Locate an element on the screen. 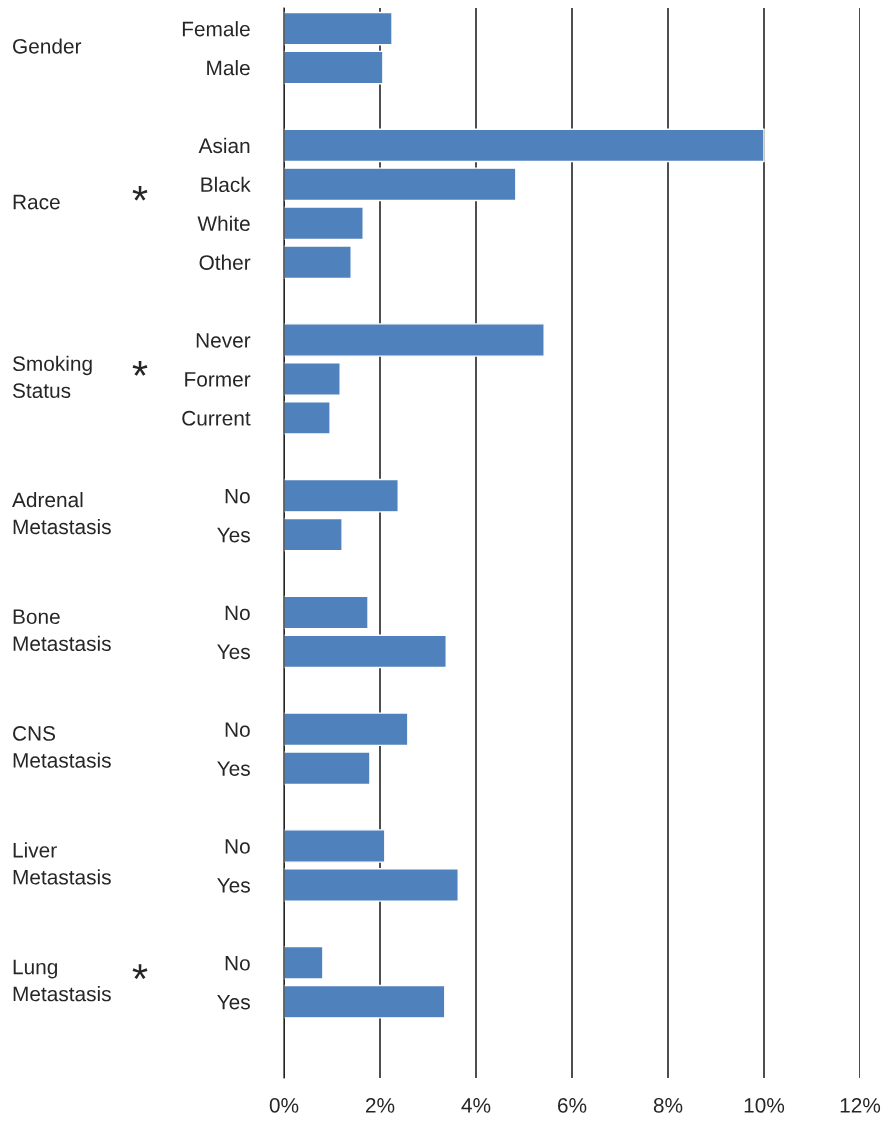  text: Race is located at coordinates (36, 202).